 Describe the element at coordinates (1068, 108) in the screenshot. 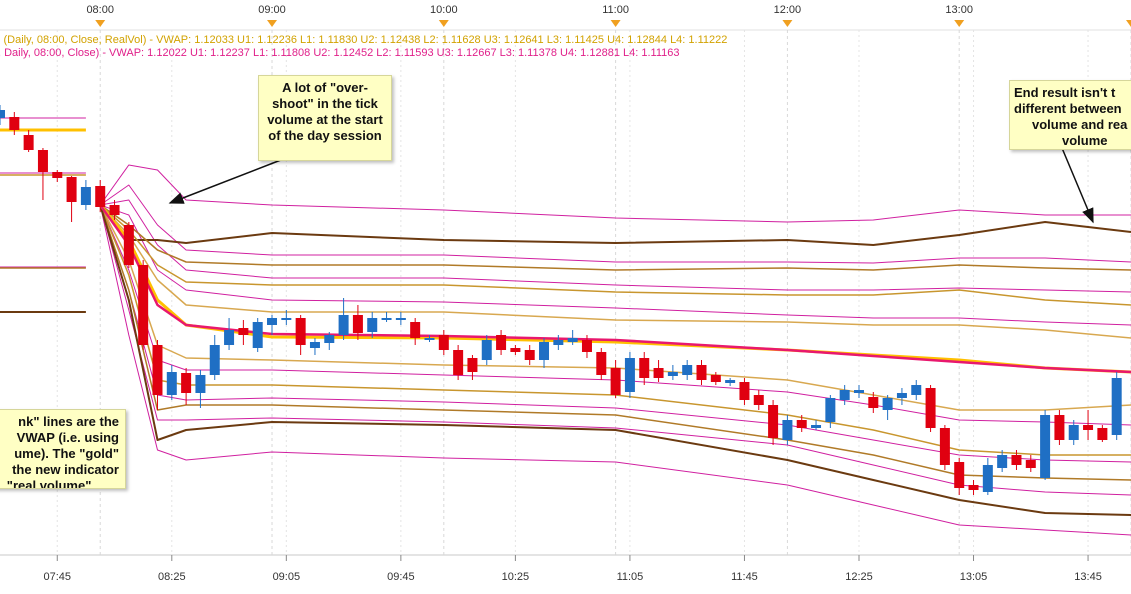

I see `annotation-text: different between` at that location.